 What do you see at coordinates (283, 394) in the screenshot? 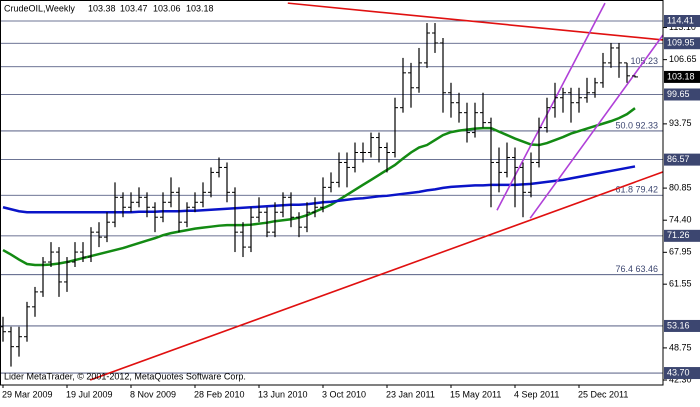
I see `x-tick-label: 13 Jun 2010` at bounding box center [283, 394].